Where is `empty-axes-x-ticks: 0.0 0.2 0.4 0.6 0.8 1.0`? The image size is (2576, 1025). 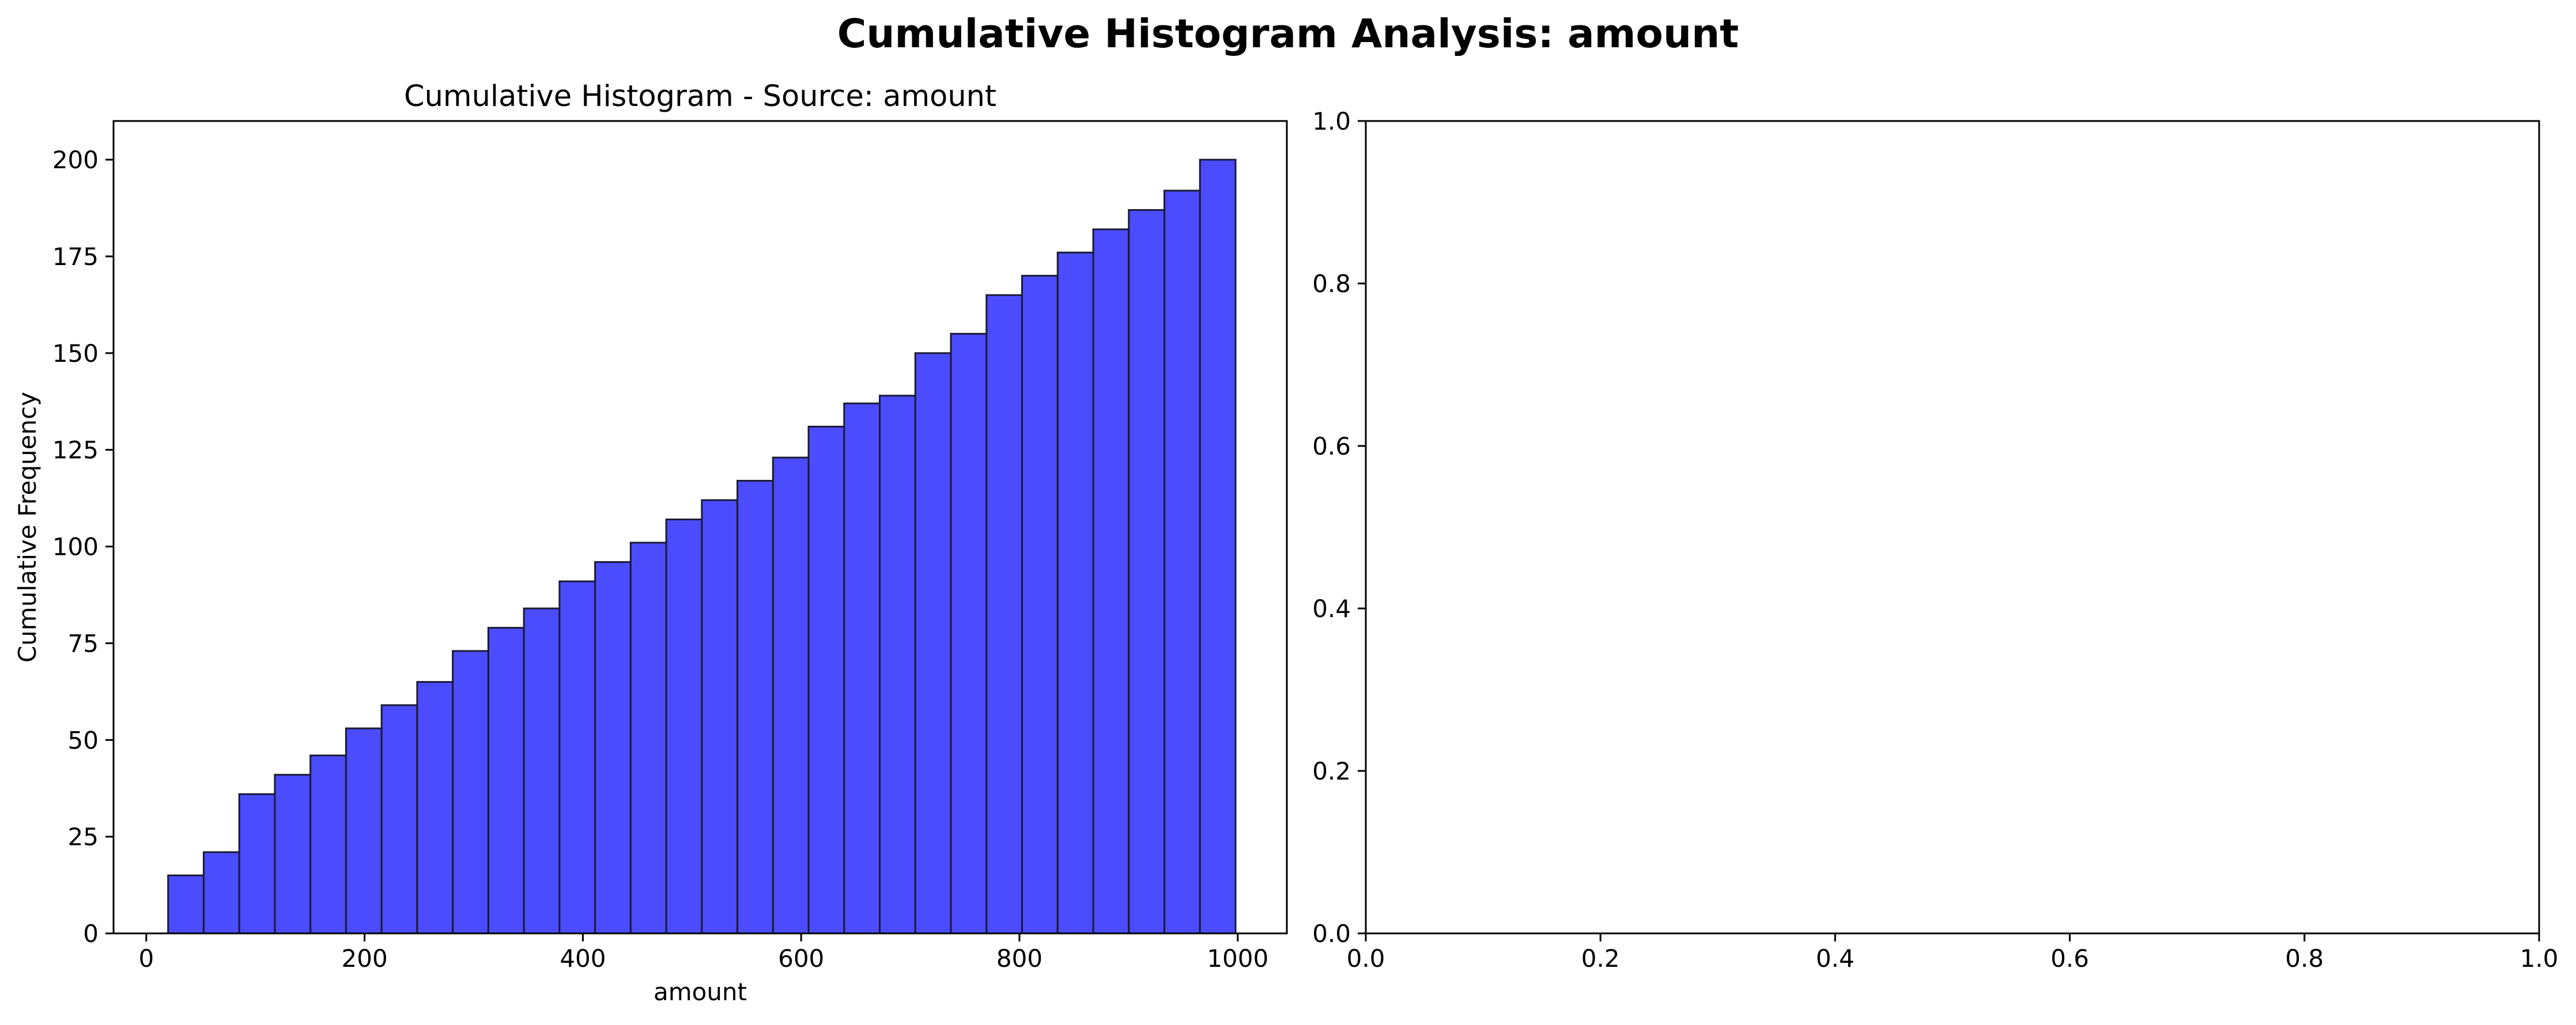
empty-axes-x-ticks: 0.0 0.2 0.4 0.6 0.8 1.0 is located at coordinates (1953, 953).